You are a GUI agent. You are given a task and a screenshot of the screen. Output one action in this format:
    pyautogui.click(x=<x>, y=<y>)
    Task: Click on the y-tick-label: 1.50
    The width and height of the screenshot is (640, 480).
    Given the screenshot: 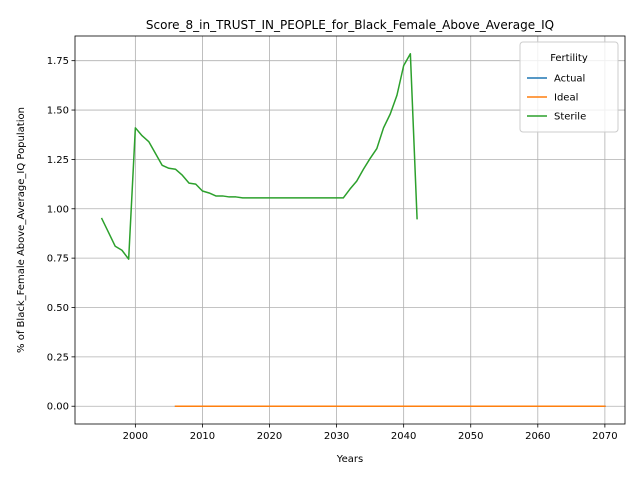 What is the action you would take?
    pyautogui.click(x=58, y=111)
    